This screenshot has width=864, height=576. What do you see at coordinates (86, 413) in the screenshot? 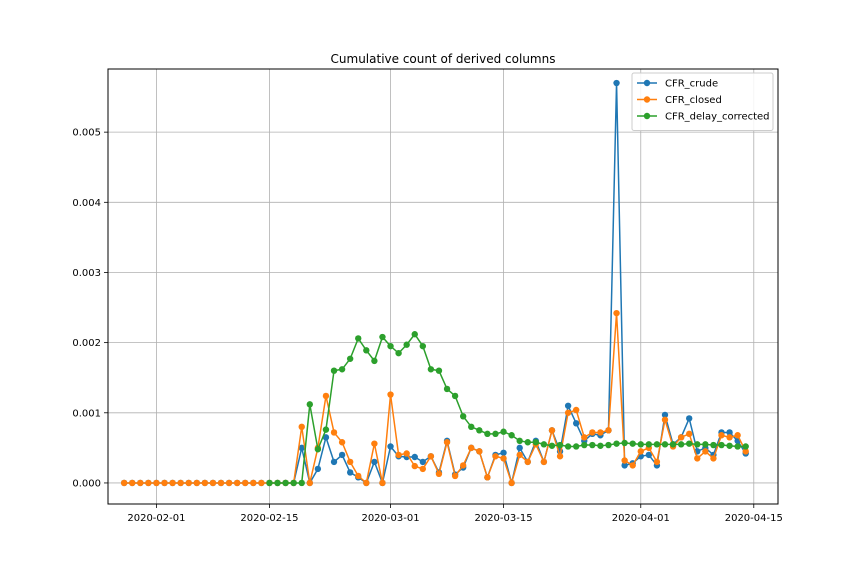
I see `y-tick-label: 0.001` at bounding box center [86, 413].